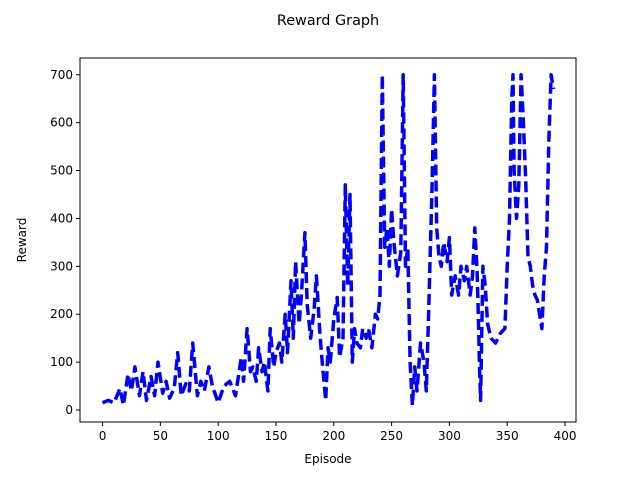  What do you see at coordinates (327, 459) in the screenshot?
I see `x-axis-label: Episode` at bounding box center [327, 459].